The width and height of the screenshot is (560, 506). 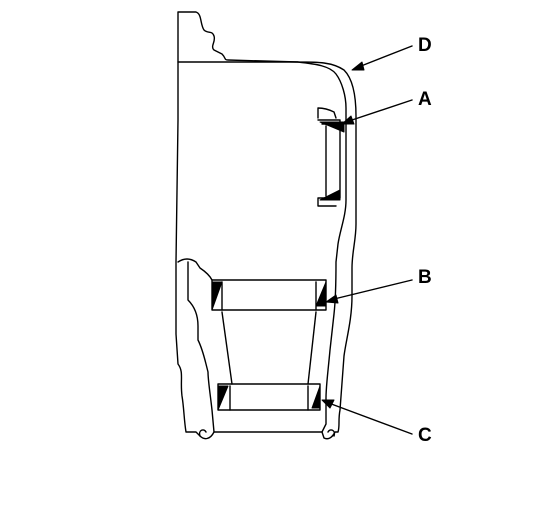 I want to click on bearing-b-wedge-left, so click(x=217, y=296).